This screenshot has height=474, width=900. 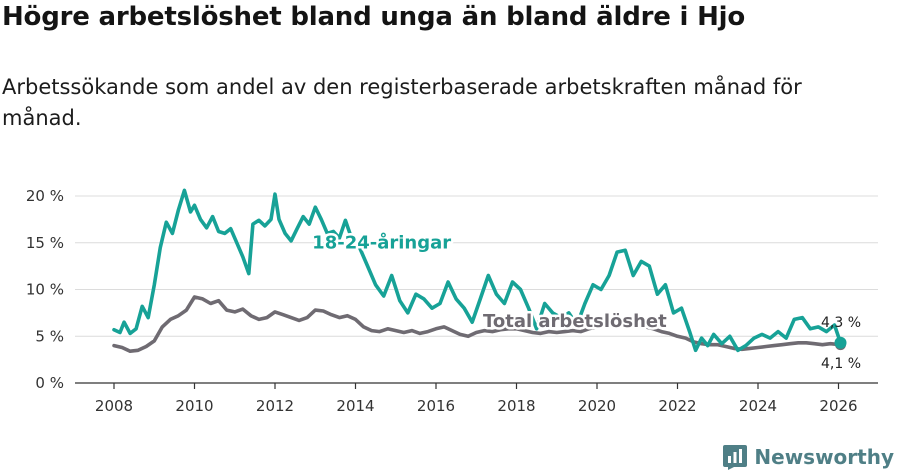 I want to click on x-tick-label: 2016, so click(x=436, y=406).